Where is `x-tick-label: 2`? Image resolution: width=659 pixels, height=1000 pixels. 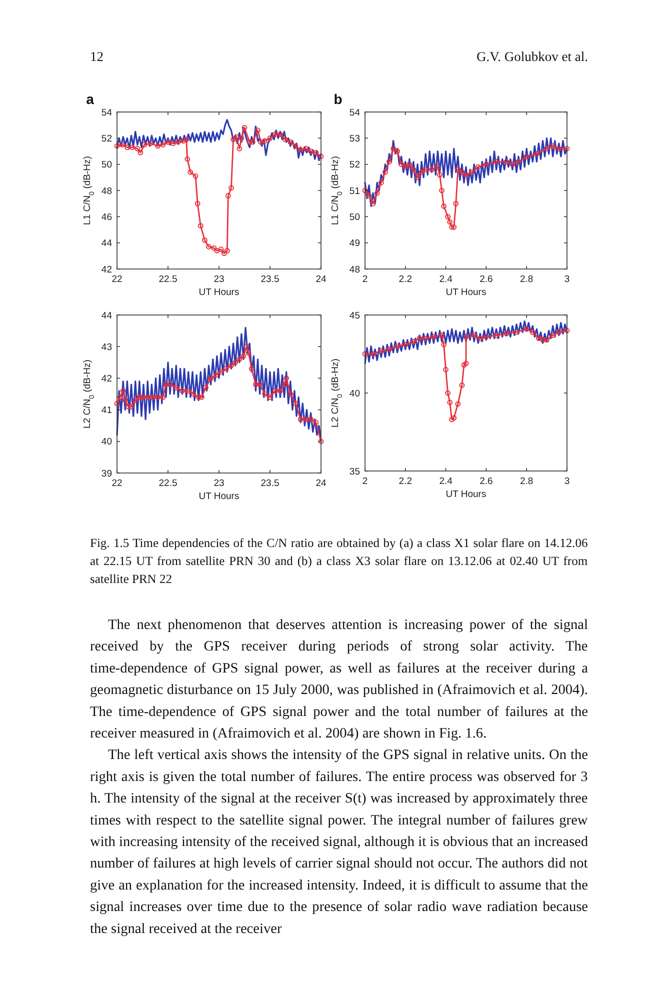
x-tick-label: 2 is located at coordinates (365, 481).